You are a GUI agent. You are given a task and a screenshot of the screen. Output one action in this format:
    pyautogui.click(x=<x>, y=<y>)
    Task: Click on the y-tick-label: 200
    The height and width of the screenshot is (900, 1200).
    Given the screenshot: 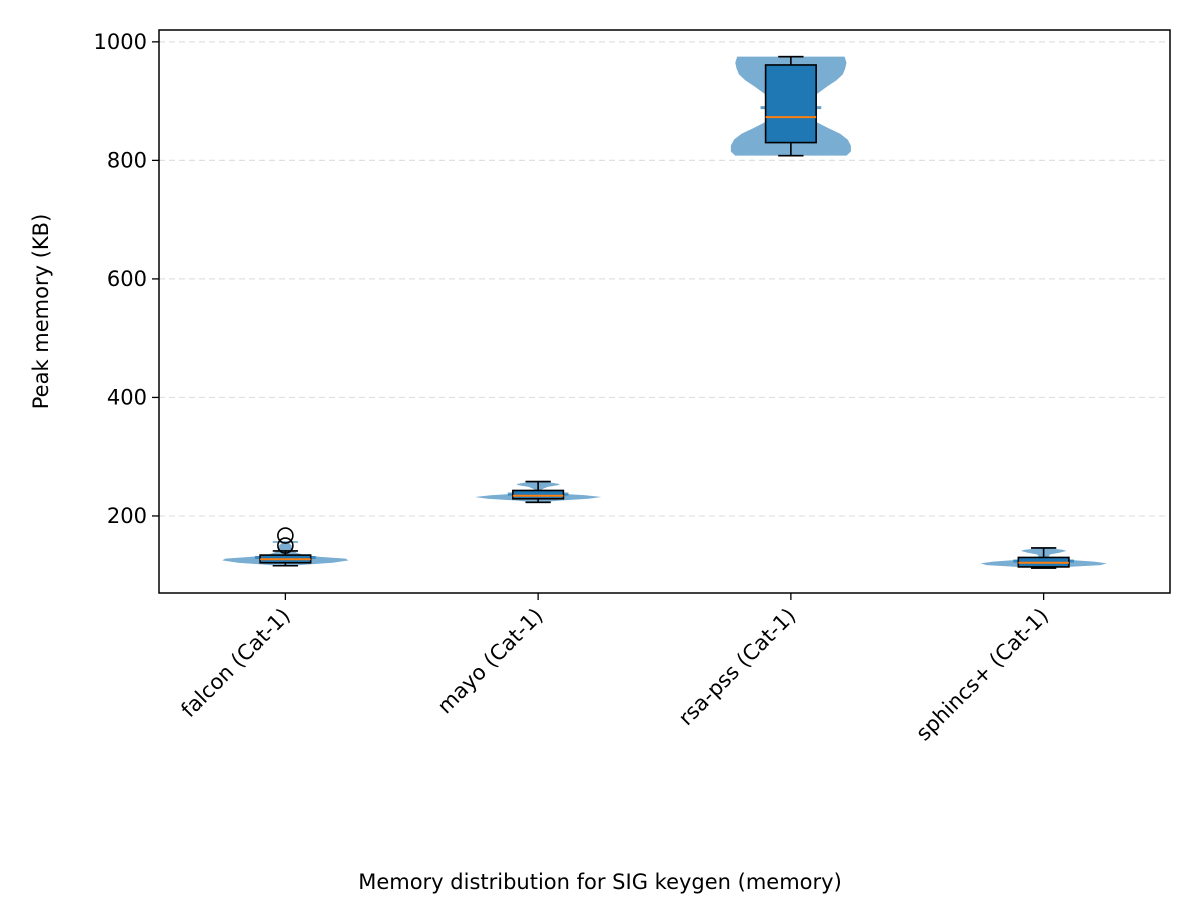 What is the action you would take?
    pyautogui.click(x=127, y=516)
    